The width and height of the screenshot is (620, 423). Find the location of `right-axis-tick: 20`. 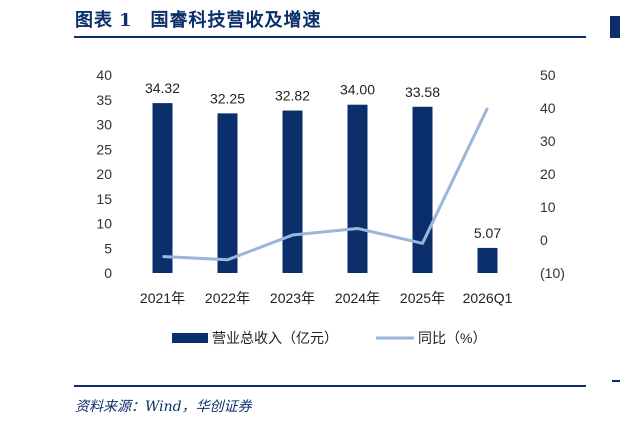

right-axis-tick: 20 is located at coordinates (548, 174).